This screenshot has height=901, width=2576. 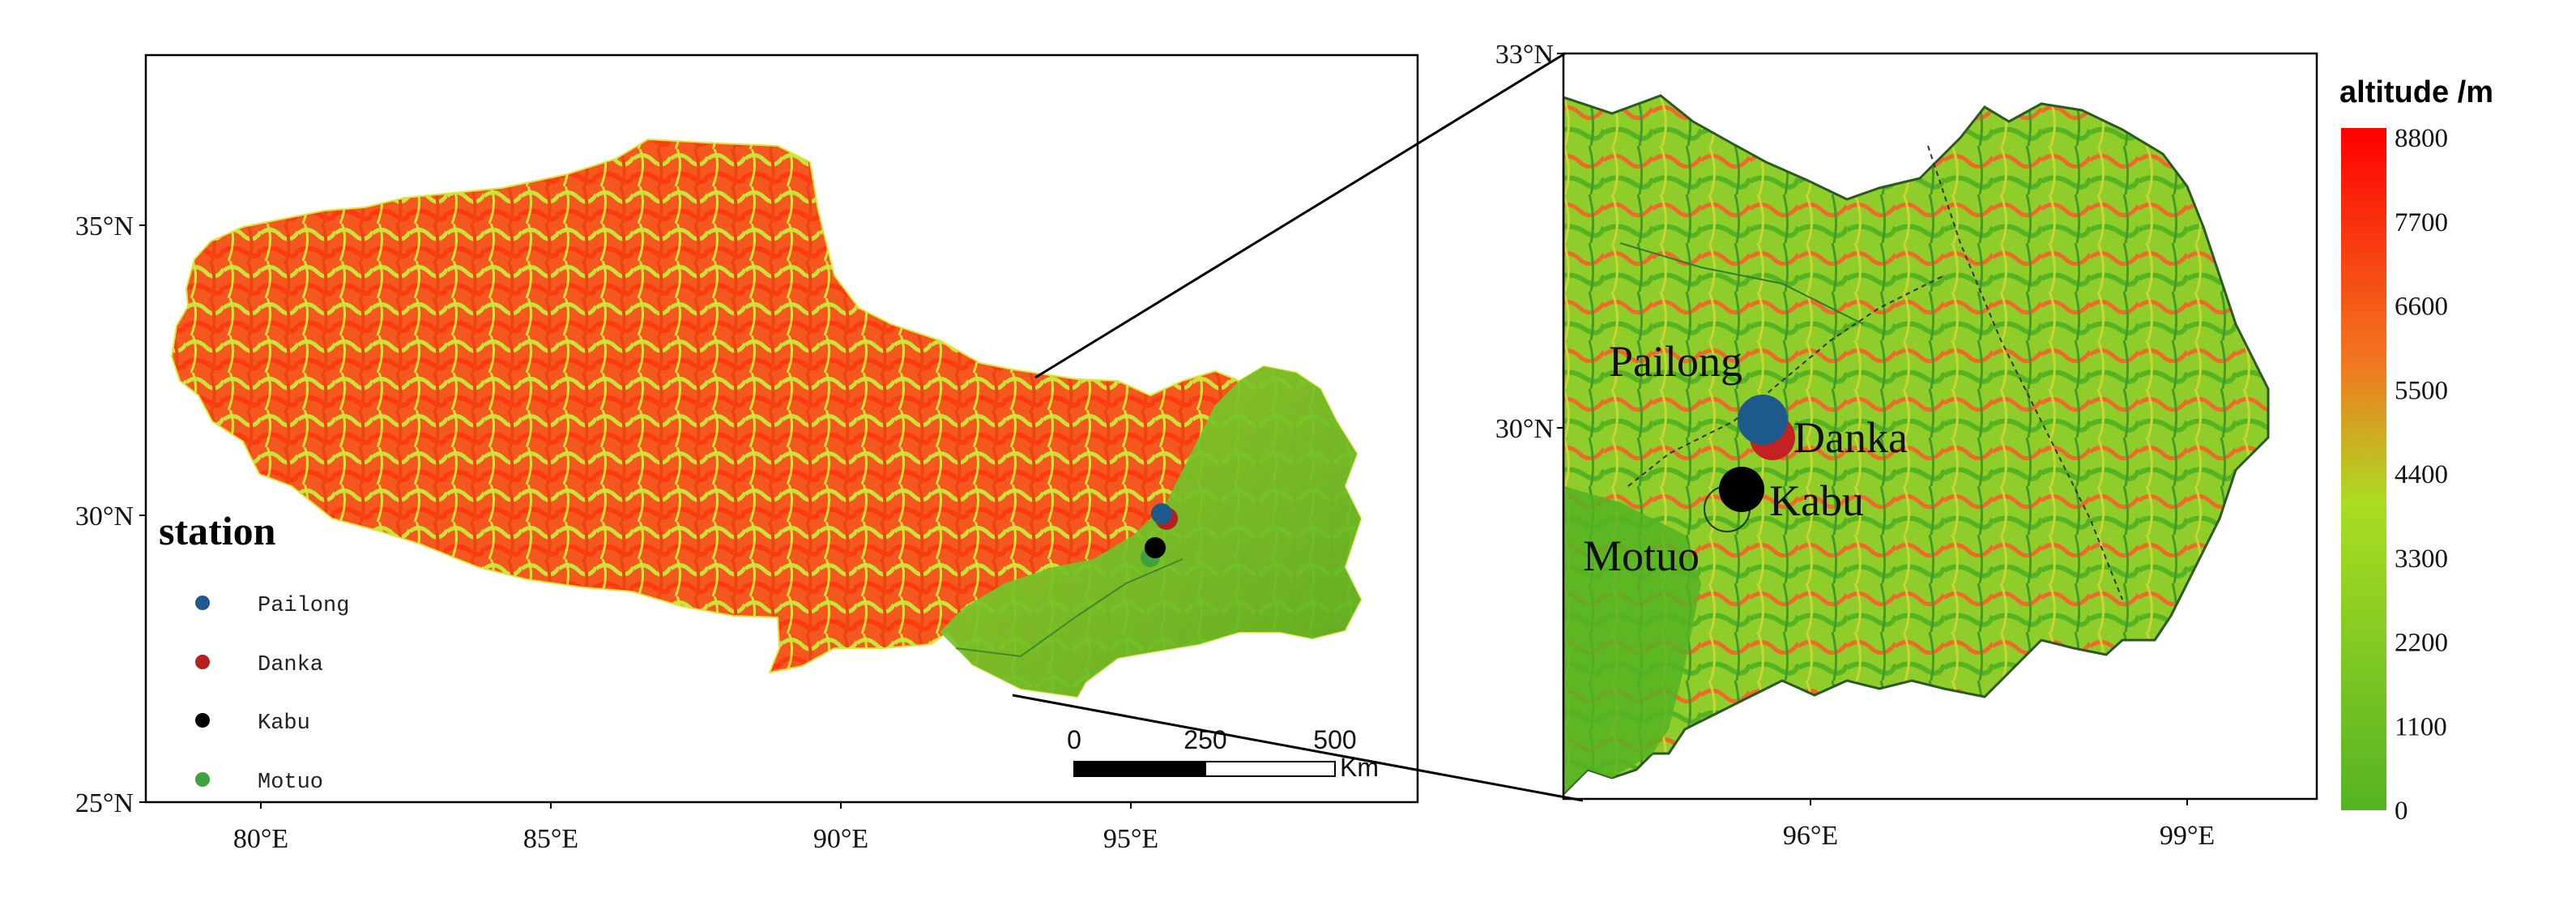 What do you see at coordinates (1741, 489) in the screenshot?
I see `zoom-marker-kabu` at bounding box center [1741, 489].